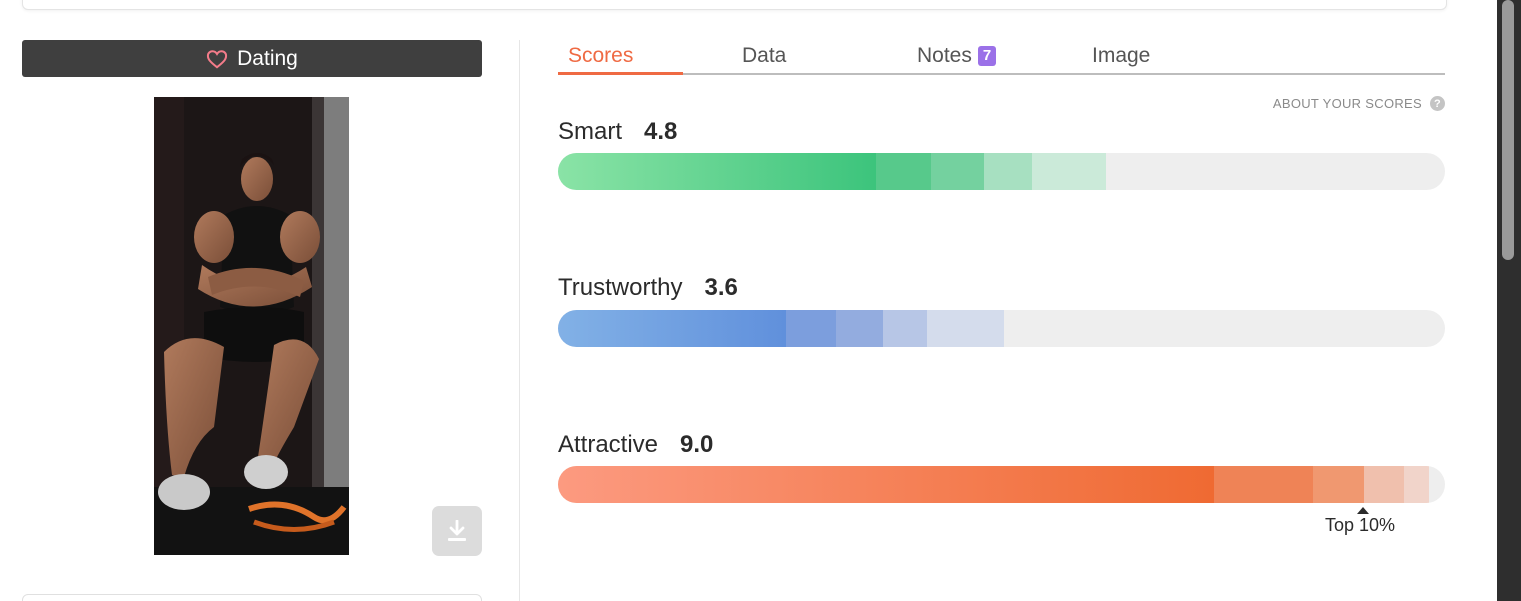 Image resolution: width=1521 pixels, height=601 pixels. What do you see at coordinates (734, 5) in the screenshot?
I see `top-card` at bounding box center [734, 5].